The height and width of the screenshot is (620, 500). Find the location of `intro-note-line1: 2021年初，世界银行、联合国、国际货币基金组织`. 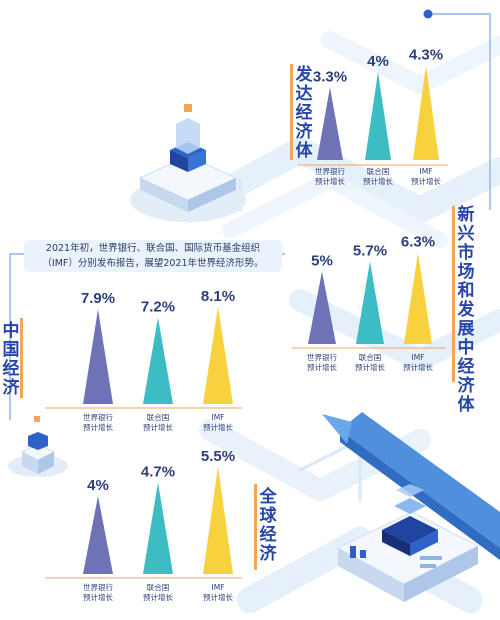

intro-note-line1: 2021年初，世界银行、联合国、国际货币基金组织 is located at coordinates (153, 248).